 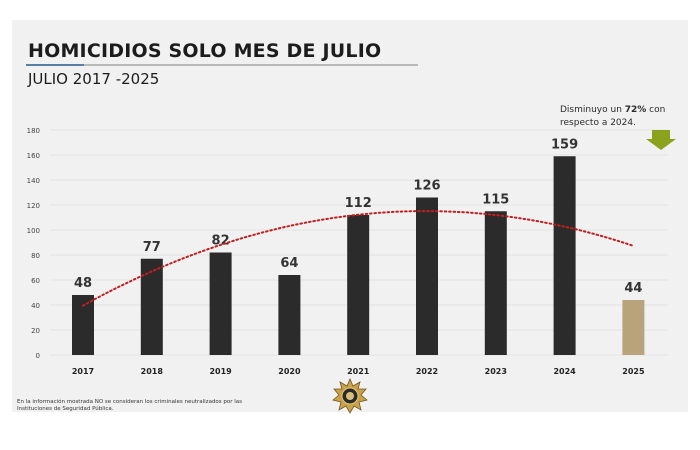 I want to click on data-label-2019: 82, so click(x=221, y=241).